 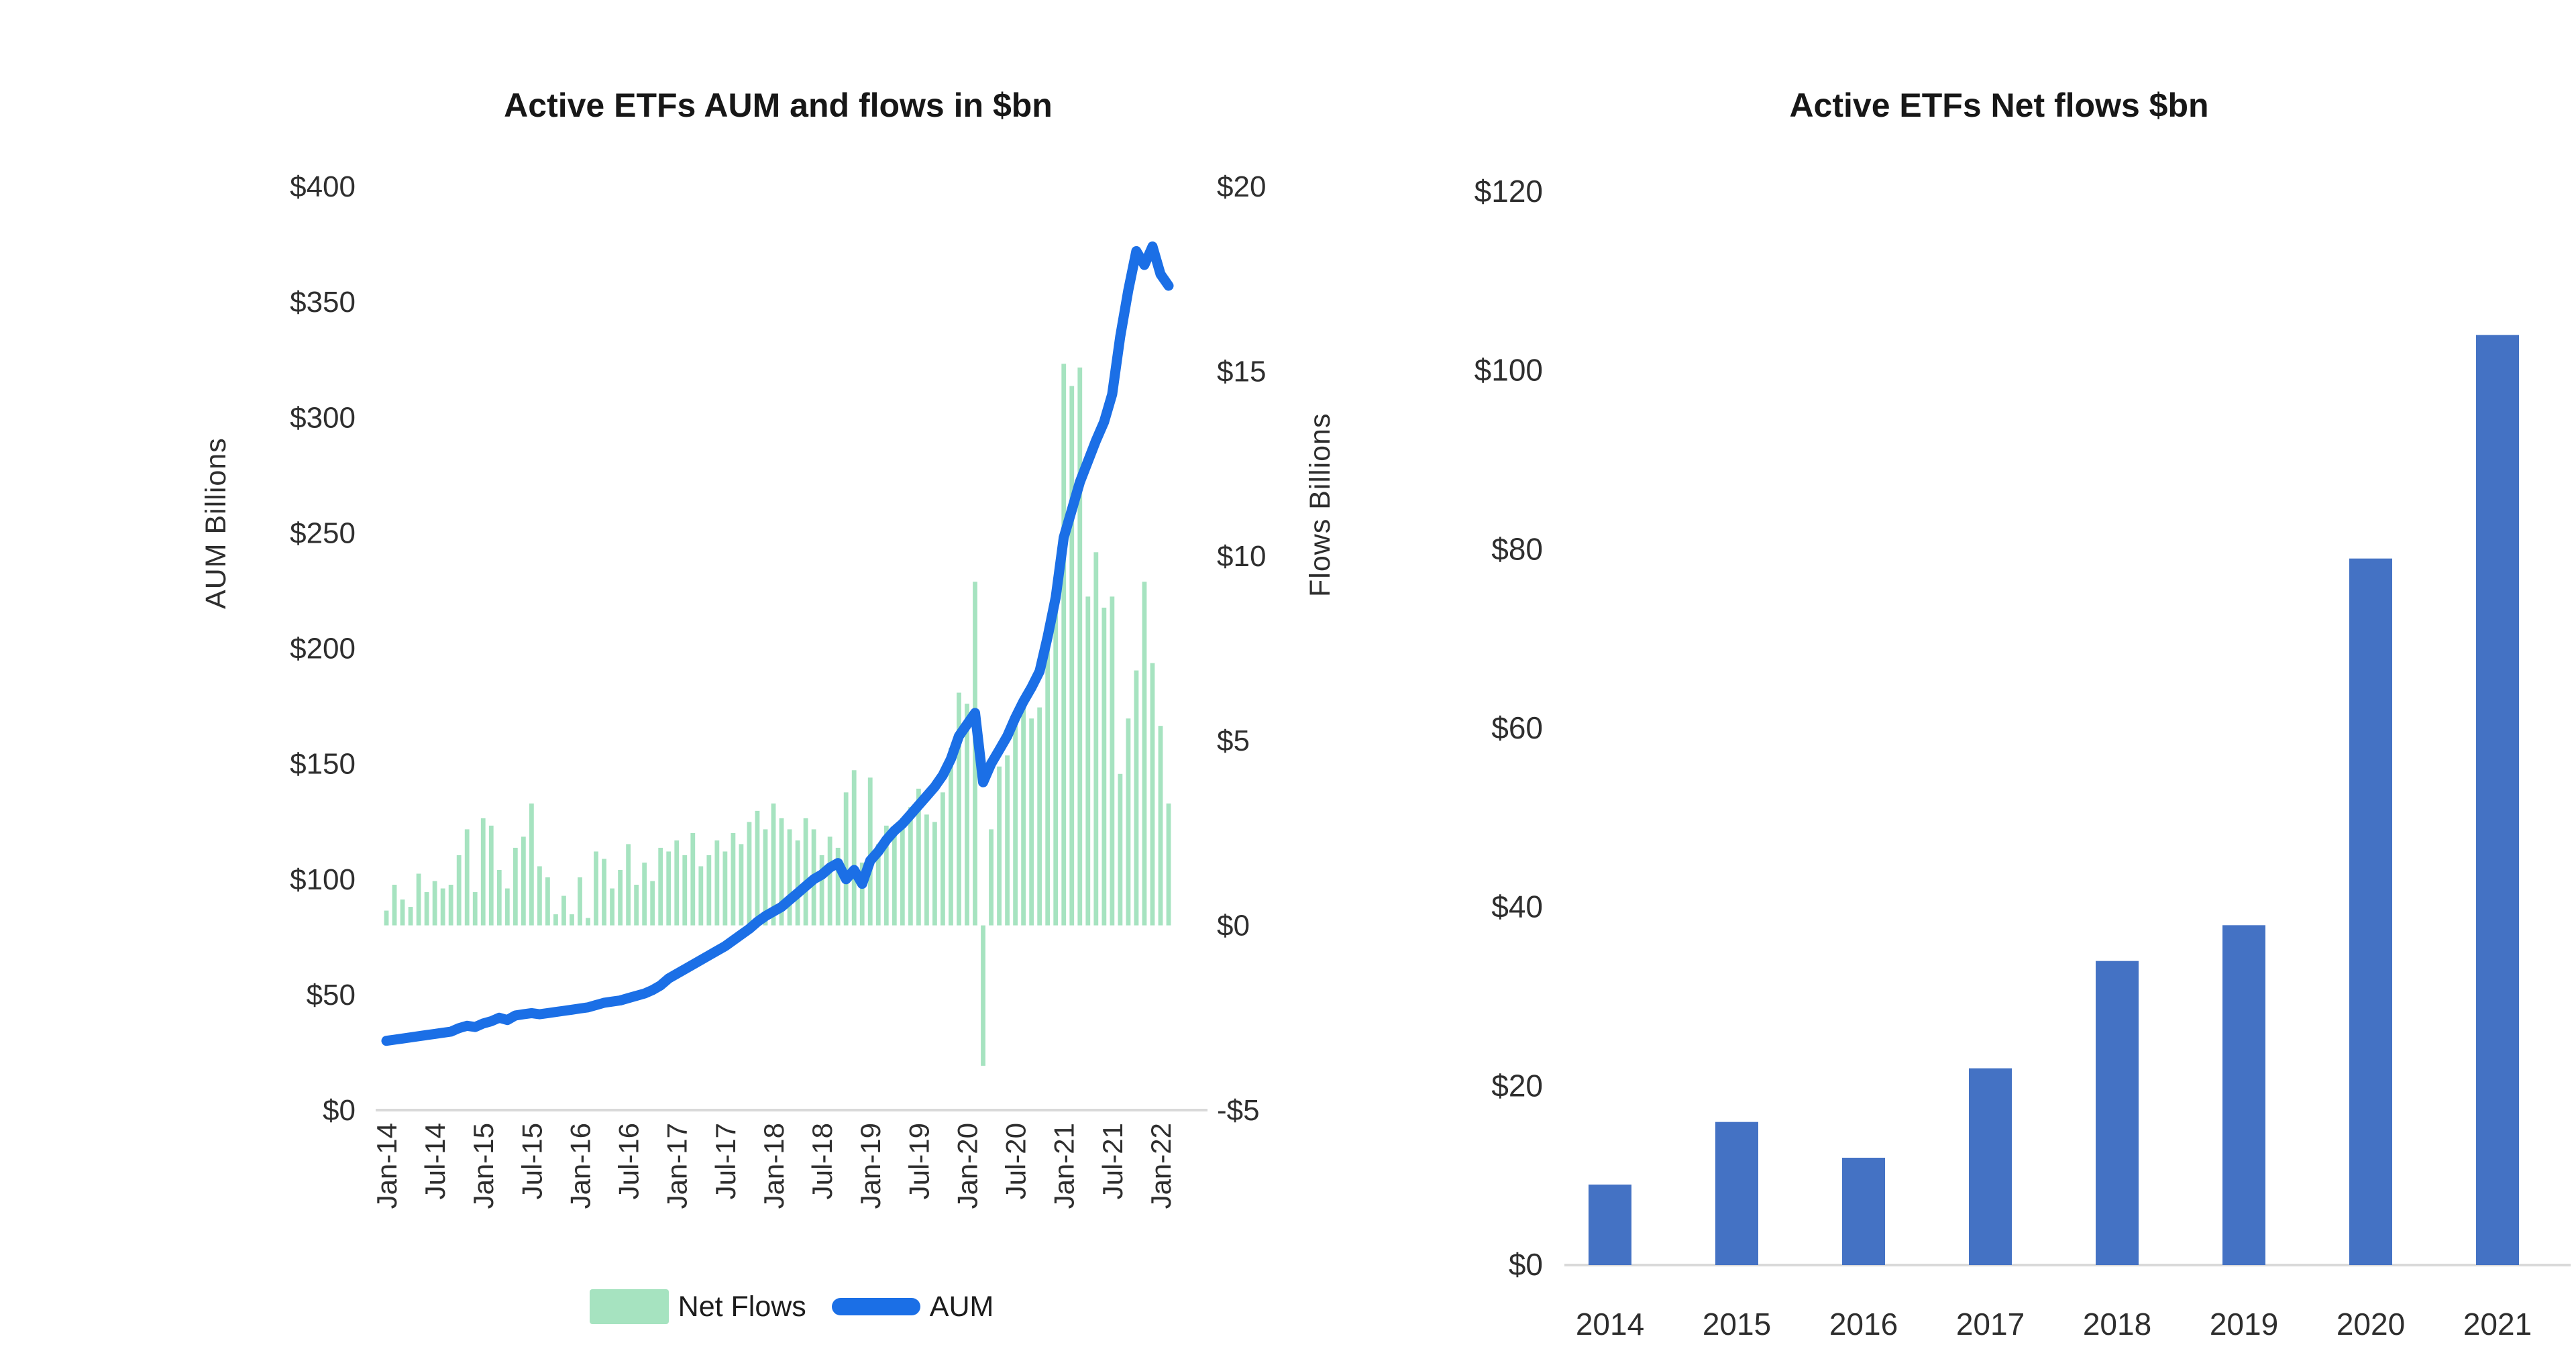 What do you see at coordinates (629, 1306) in the screenshot?
I see `net-flows-swatch` at bounding box center [629, 1306].